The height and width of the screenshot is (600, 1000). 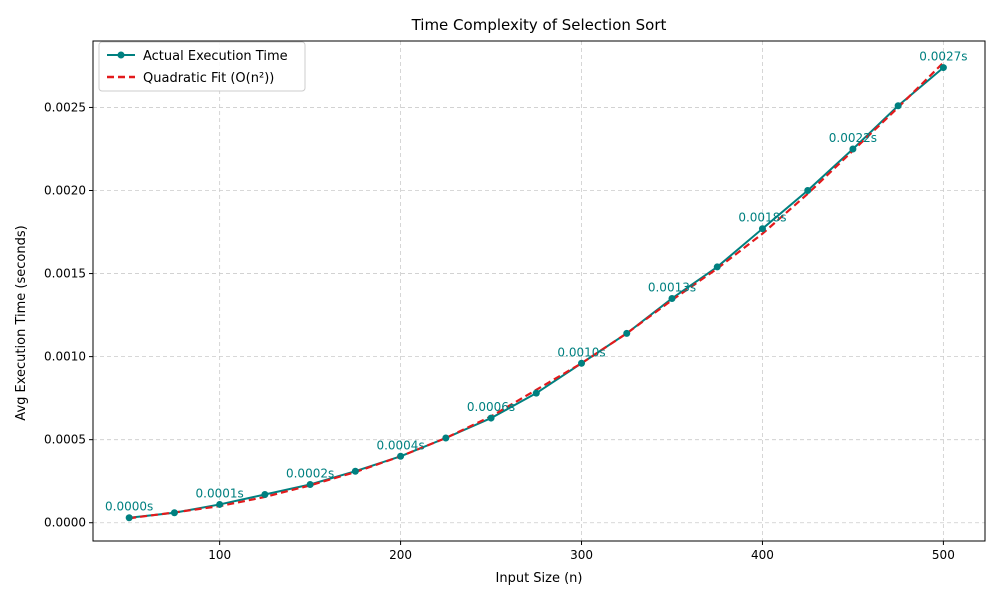 What do you see at coordinates (672, 287) in the screenshot?
I see `point-annotation: 0.0013s` at bounding box center [672, 287].